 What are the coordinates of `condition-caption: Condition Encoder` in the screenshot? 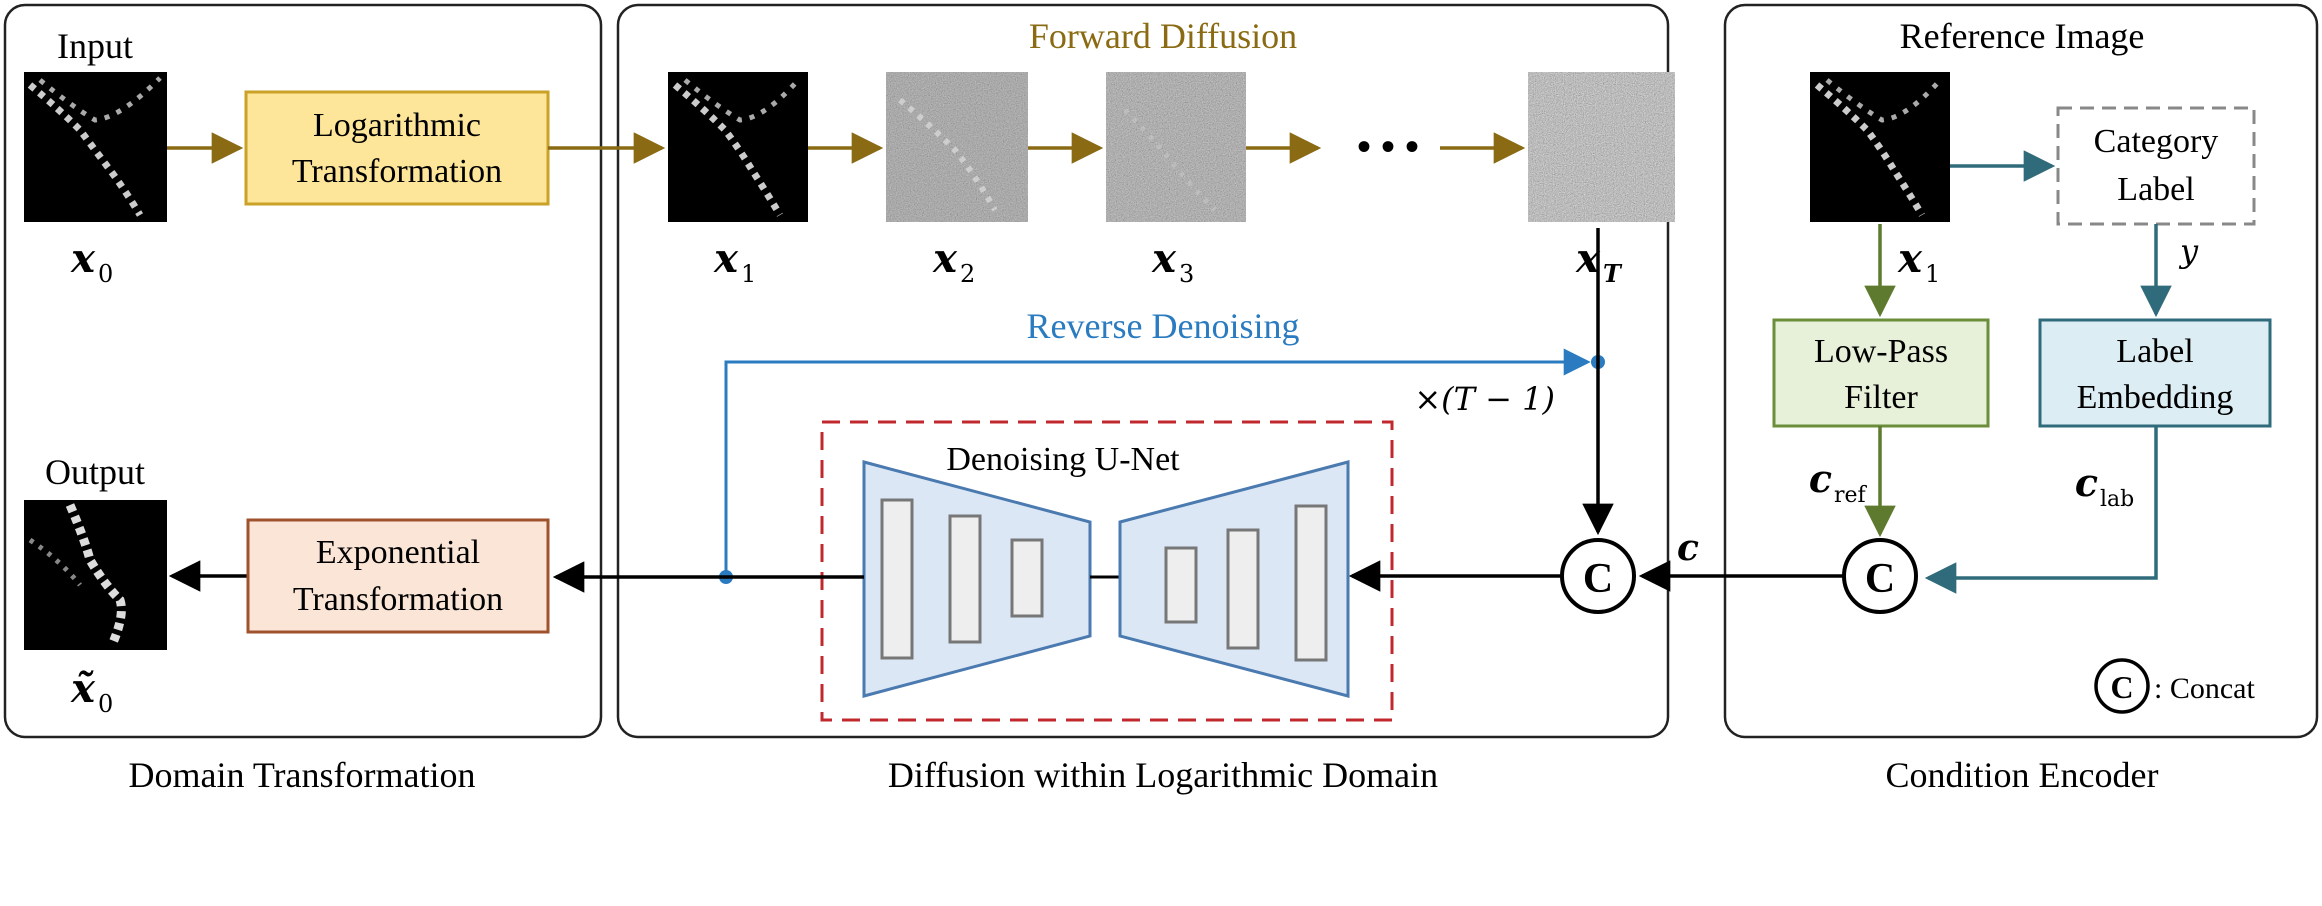 It's located at (2022, 775).